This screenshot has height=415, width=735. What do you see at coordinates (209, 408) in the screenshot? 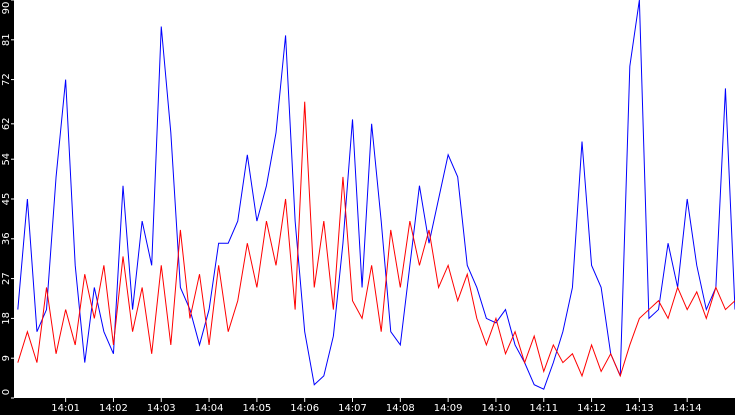
I see `x-tick-label: 14:04` at bounding box center [209, 408].